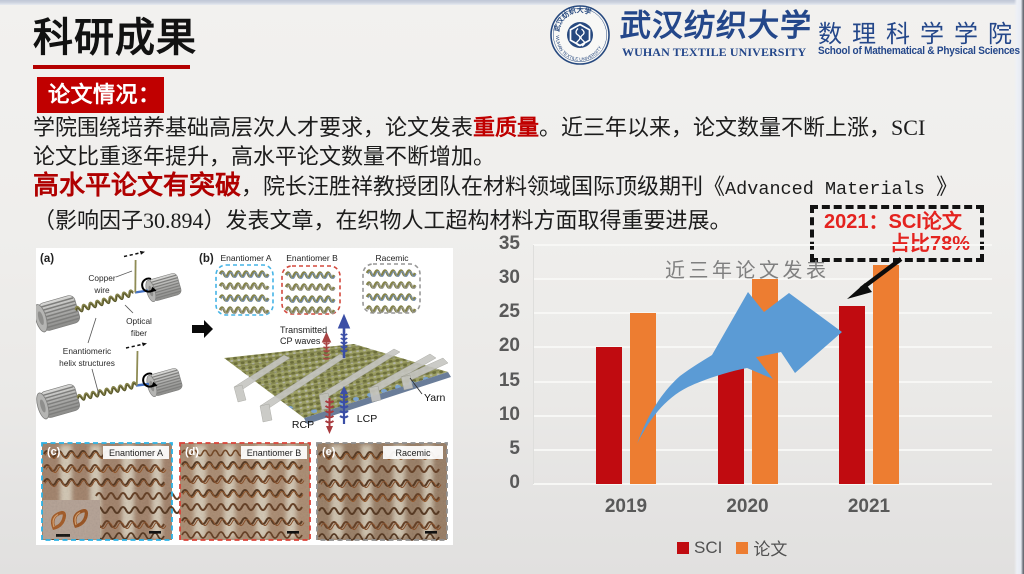 The width and height of the screenshot is (1024, 574). Describe the element at coordinates (253, 127) in the screenshot. I see `intro-line1-pre: 学院围绕培养基础高层次人才要求，论文发表` at that location.